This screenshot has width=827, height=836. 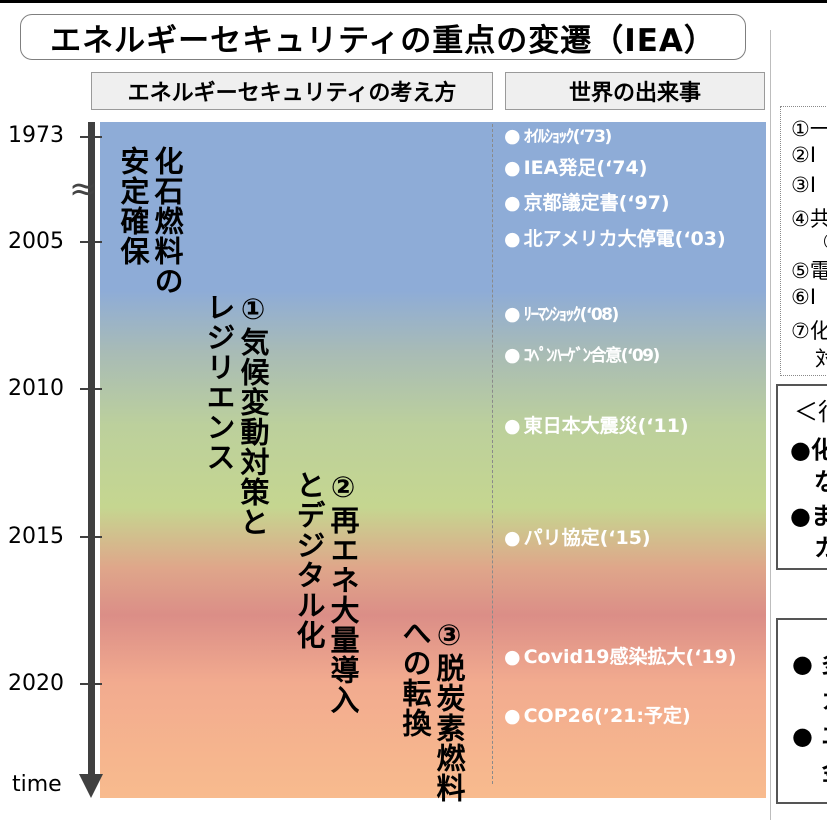 I want to click on event-oil-shock: ● ｵｲﾙｼｮｯｸ(‘73), so click(x=558, y=136).